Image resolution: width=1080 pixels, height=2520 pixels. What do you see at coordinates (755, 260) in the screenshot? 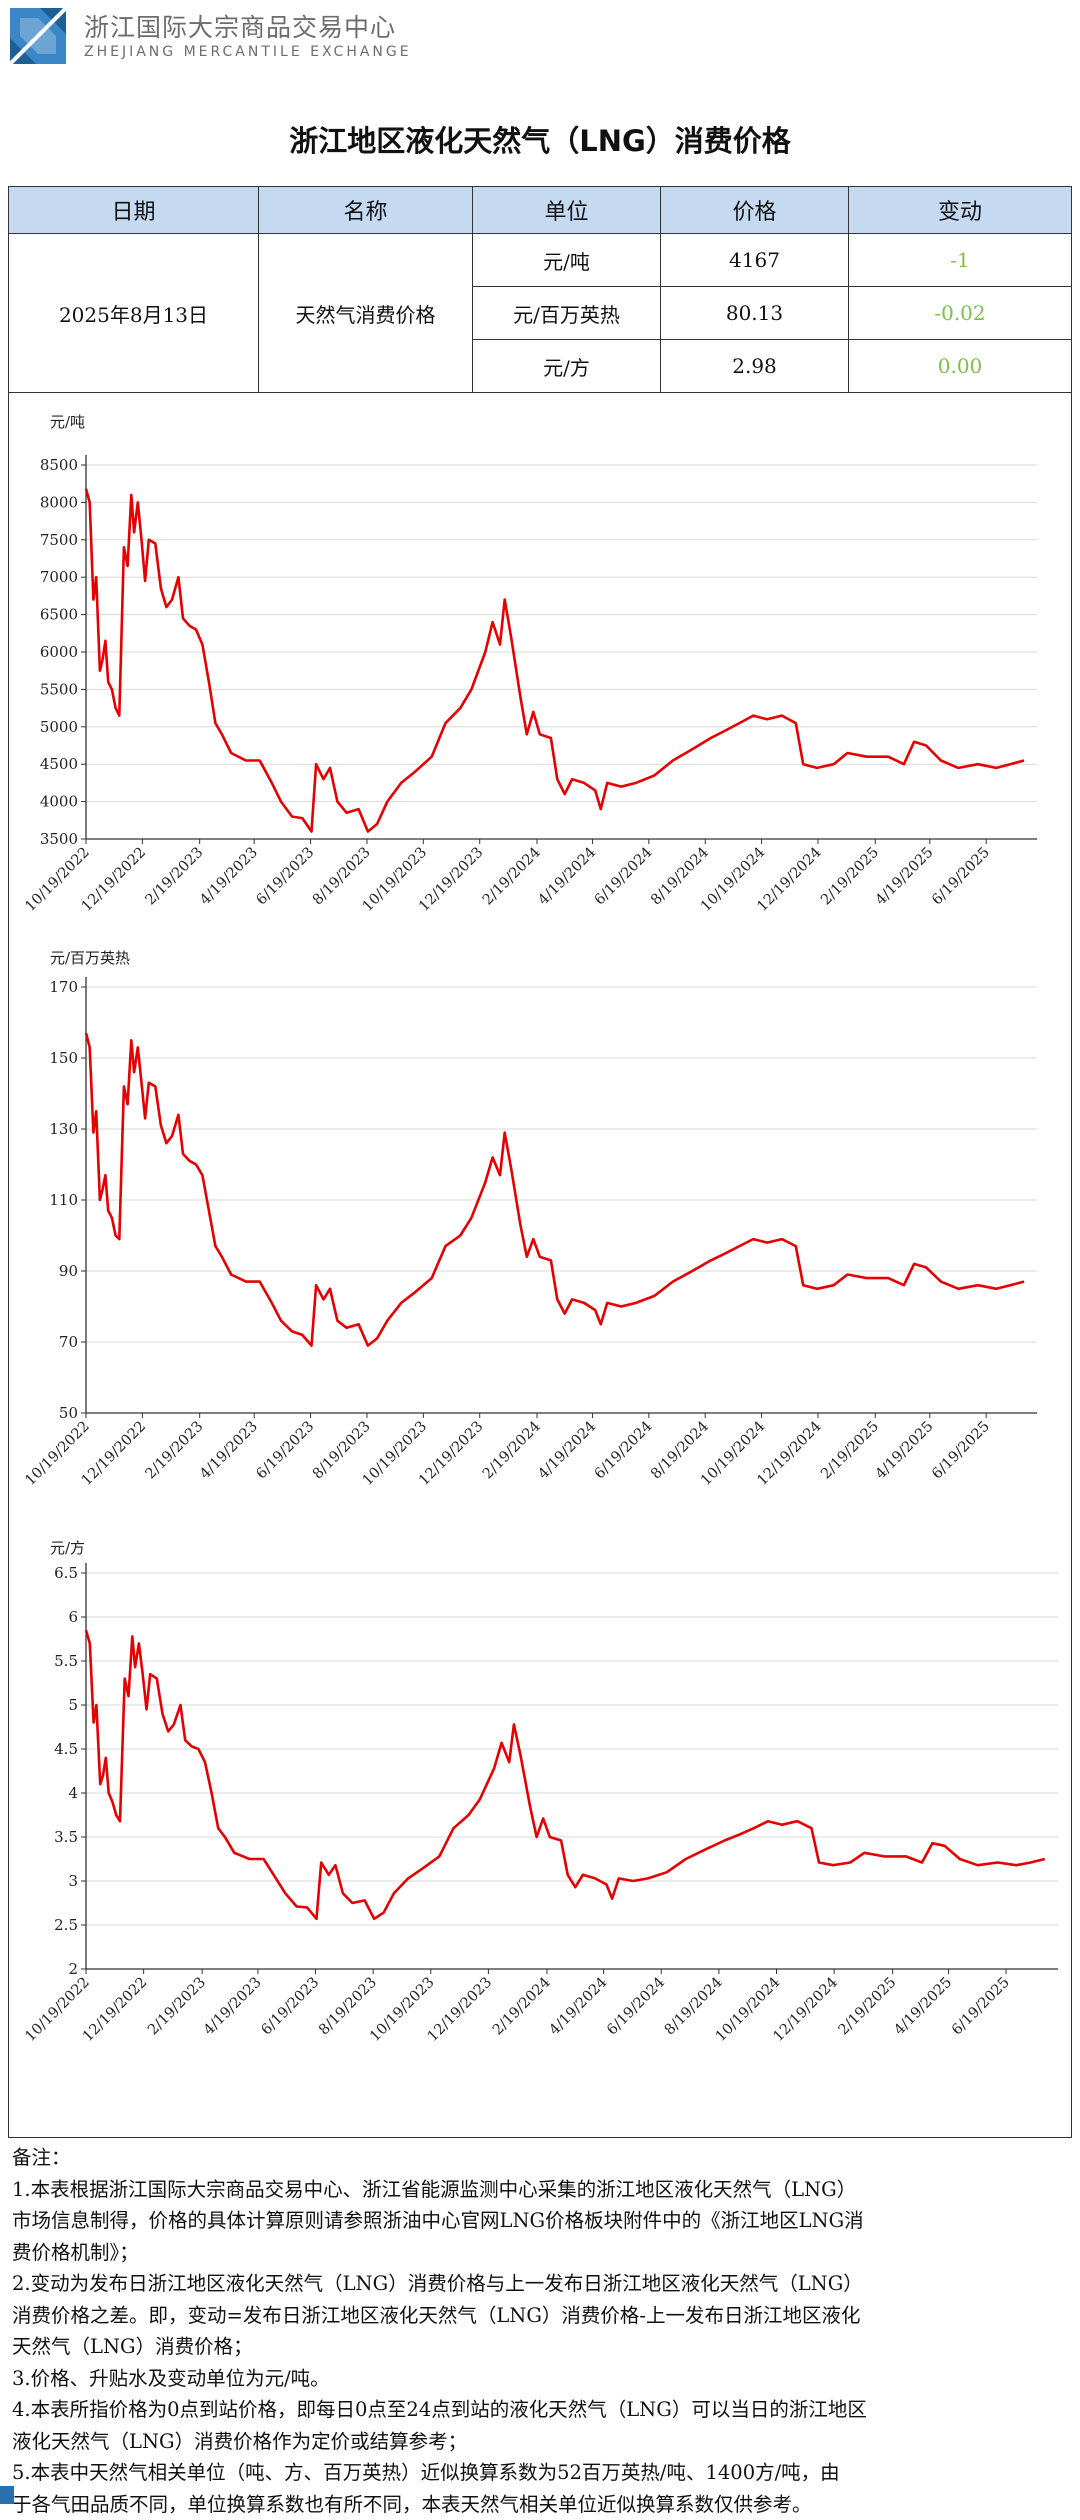
I see `price-cell: 4167` at bounding box center [755, 260].